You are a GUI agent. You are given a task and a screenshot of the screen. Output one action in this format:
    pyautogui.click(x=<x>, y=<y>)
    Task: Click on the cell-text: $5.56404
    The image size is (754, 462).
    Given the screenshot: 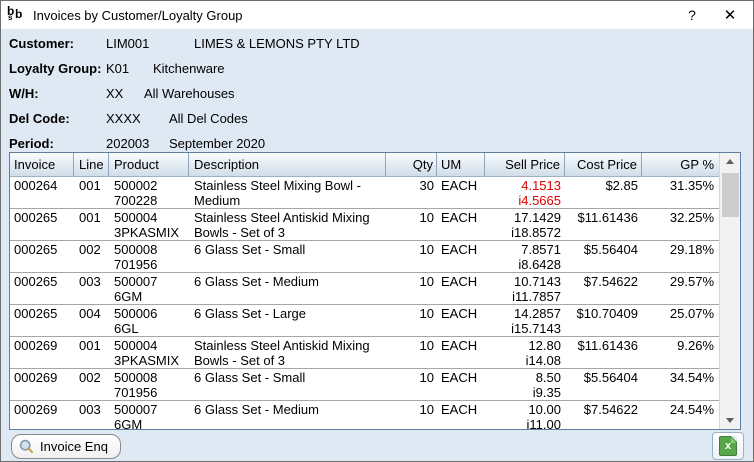 What is the action you would take?
    pyautogui.click(x=610, y=377)
    